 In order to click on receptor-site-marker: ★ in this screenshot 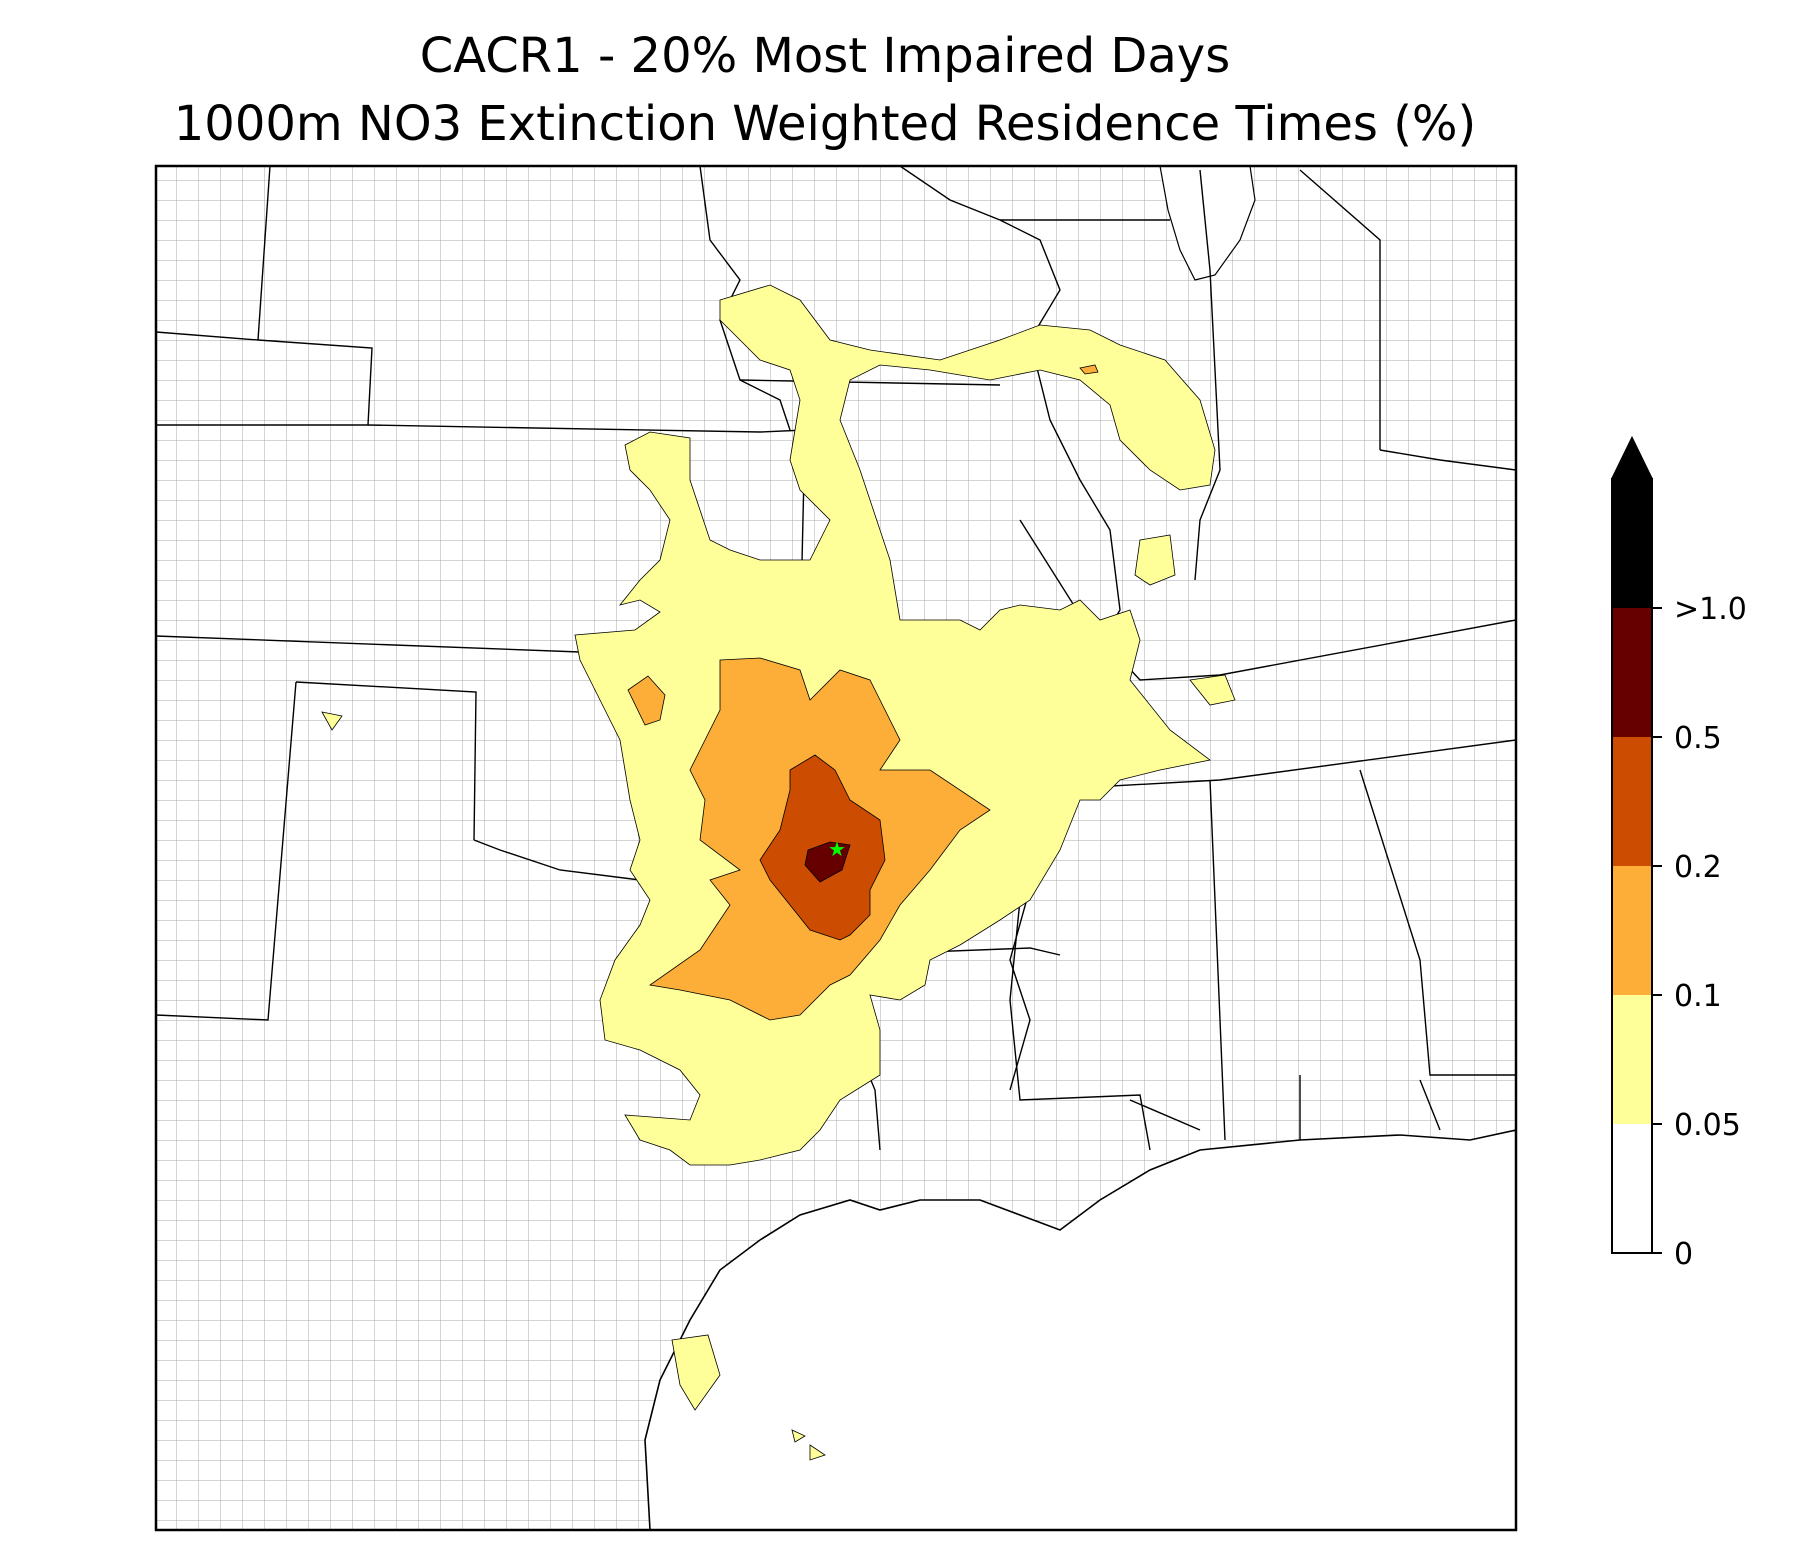, I will do `click(837, 849)`.